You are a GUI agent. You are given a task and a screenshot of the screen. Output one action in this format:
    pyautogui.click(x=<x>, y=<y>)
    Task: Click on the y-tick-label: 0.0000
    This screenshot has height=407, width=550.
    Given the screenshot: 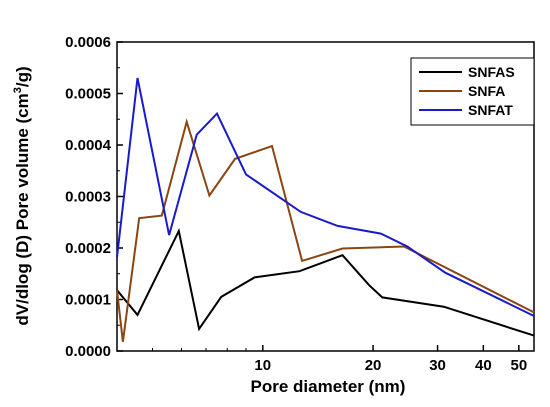 What is the action you would take?
    pyautogui.click(x=88, y=351)
    